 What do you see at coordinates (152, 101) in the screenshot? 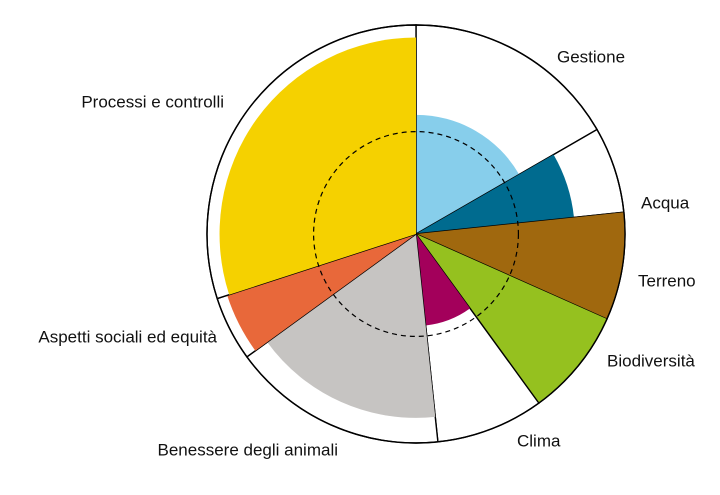
I see `label-processi-e-controlli: Processi e controlli` at bounding box center [152, 101].